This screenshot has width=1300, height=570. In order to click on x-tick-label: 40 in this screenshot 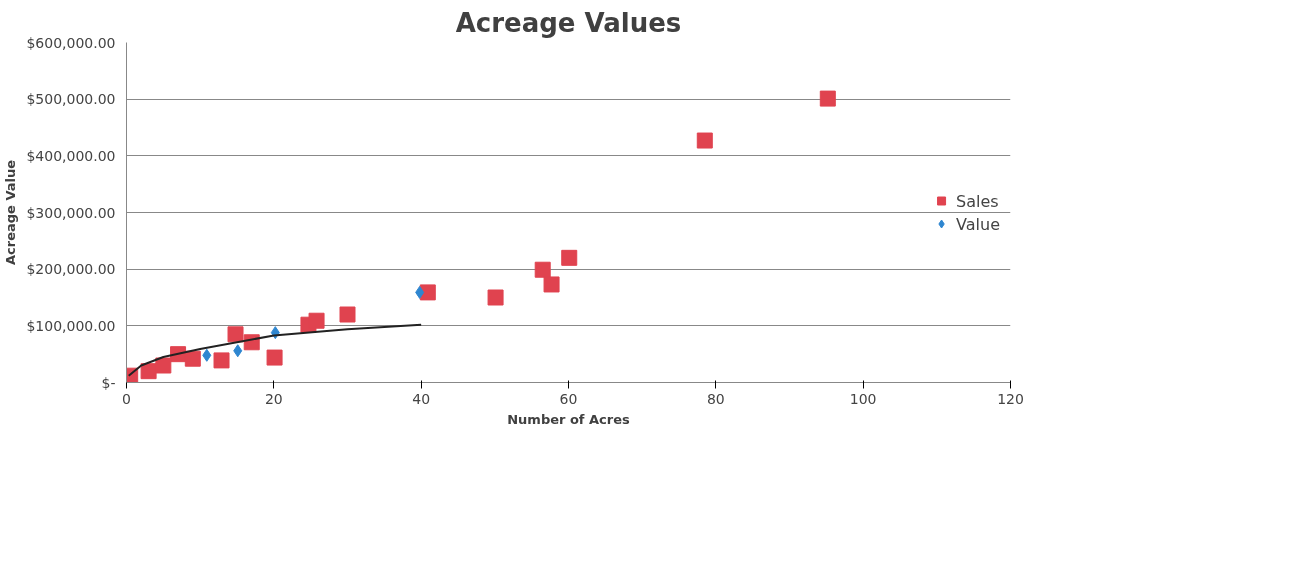, I will do `click(421, 398)`.